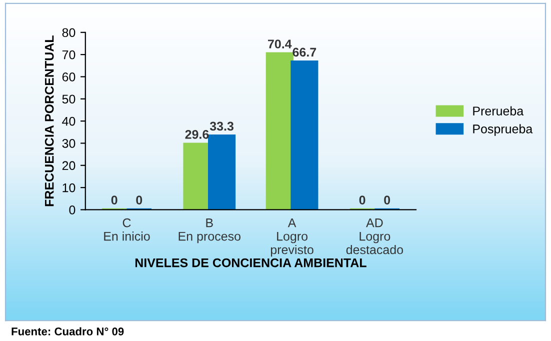 The height and width of the screenshot is (341, 551). I want to click on legend-label: Prerueba, so click(498, 111).